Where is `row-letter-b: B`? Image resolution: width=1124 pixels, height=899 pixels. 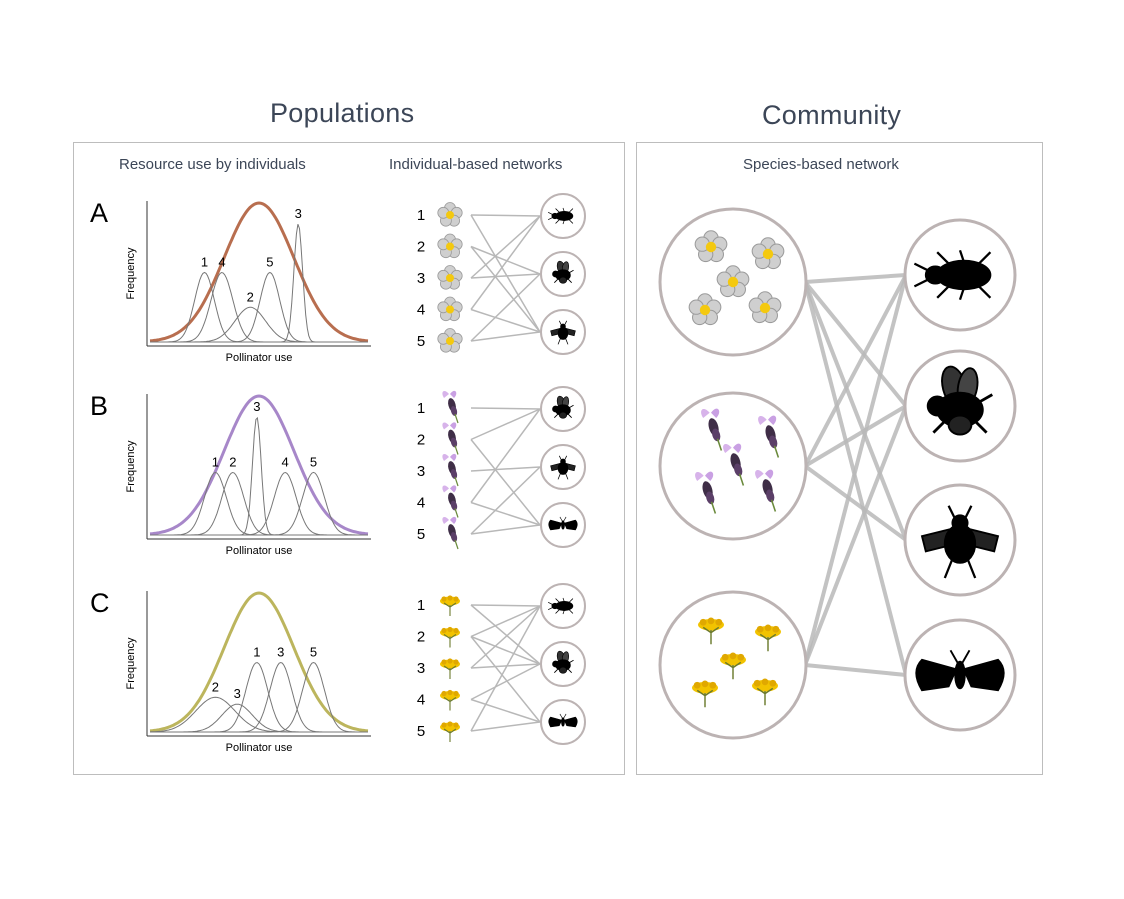
row-letter-b: B is located at coordinates (99, 406).